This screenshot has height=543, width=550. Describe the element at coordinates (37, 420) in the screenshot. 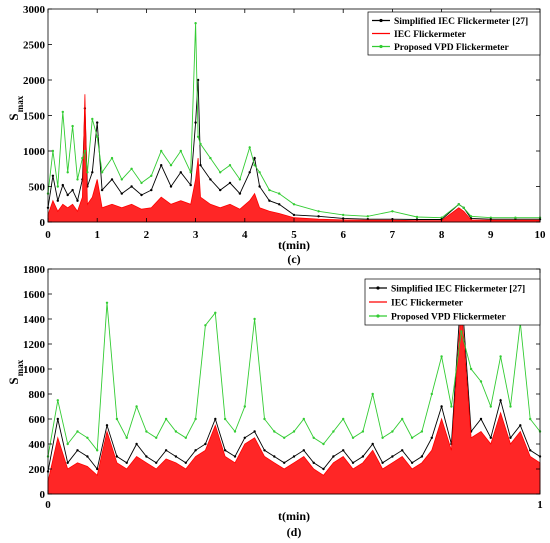

I see `panel-d-y-tick-label: 600` at that location.